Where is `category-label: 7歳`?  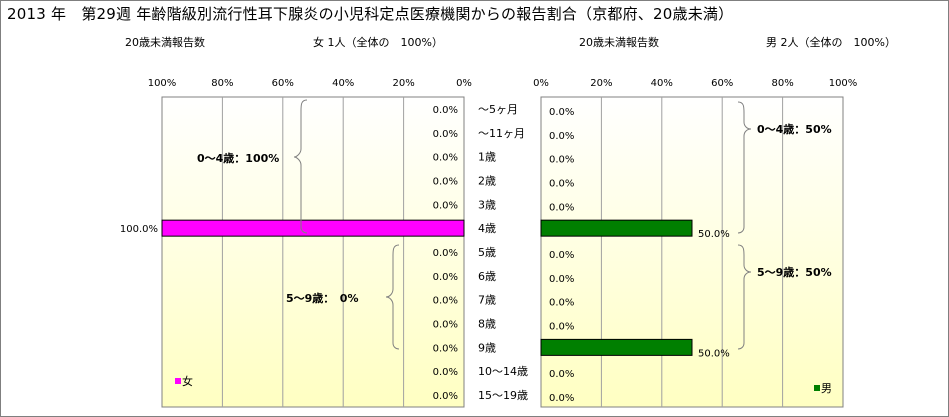
category-label: 7歳 is located at coordinates (487, 300).